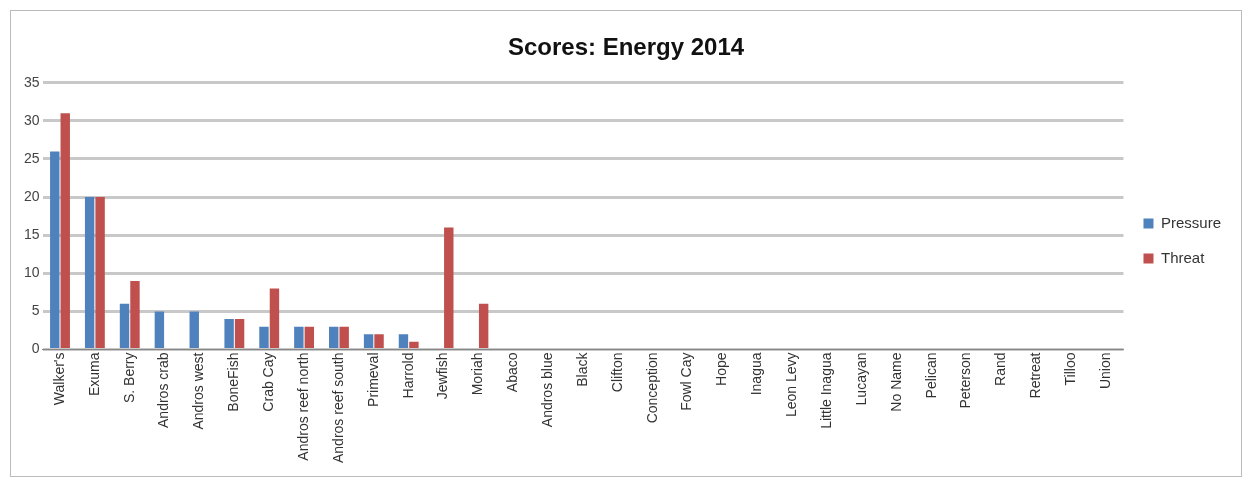  What do you see at coordinates (31, 234) in the screenshot?
I see `y-tick-label: 15` at bounding box center [31, 234].